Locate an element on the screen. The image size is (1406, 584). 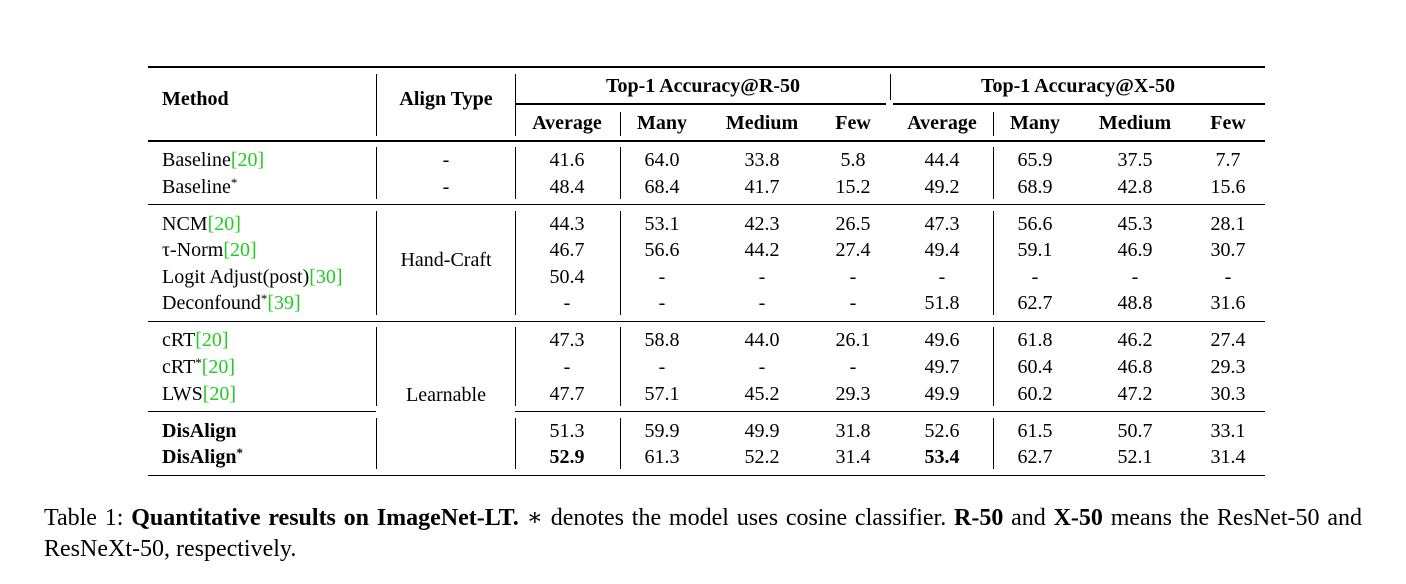
method-cell: Baseline[20] is located at coordinates (213, 160).